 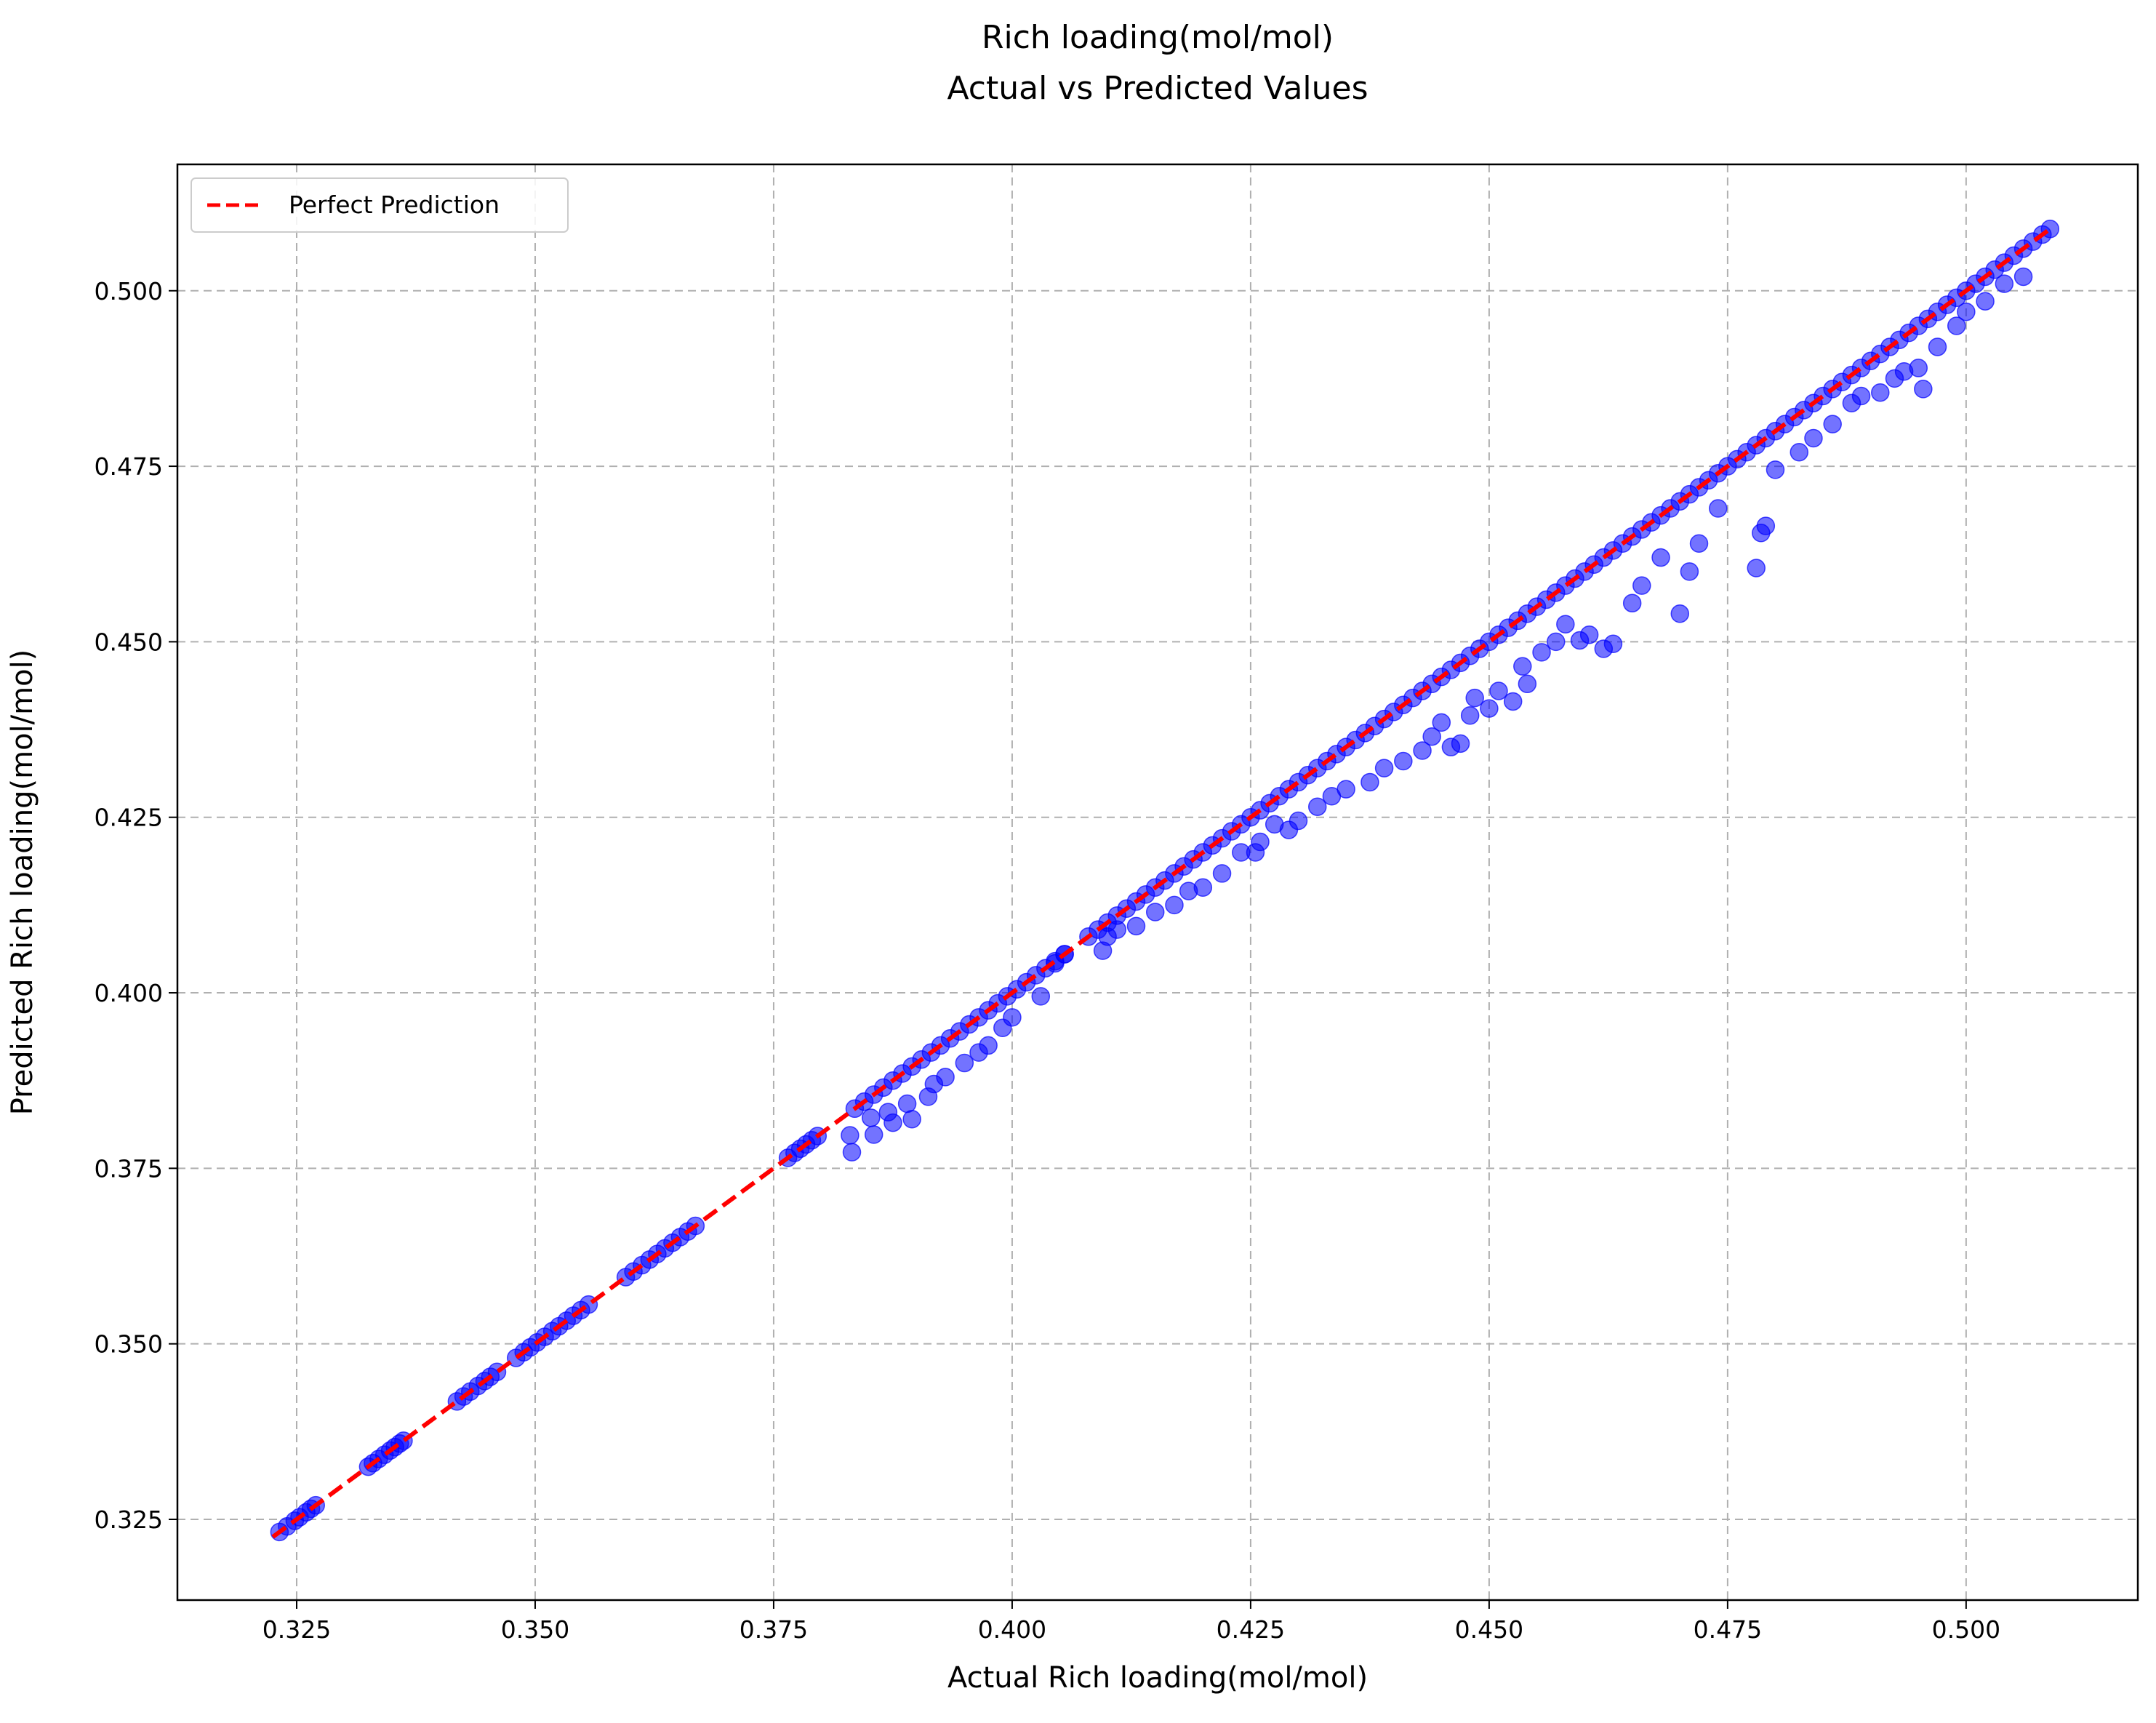 What do you see at coordinates (129, 642) in the screenshot?
I see `y-tick-label: 0.450` at bounding box center [129, 642].